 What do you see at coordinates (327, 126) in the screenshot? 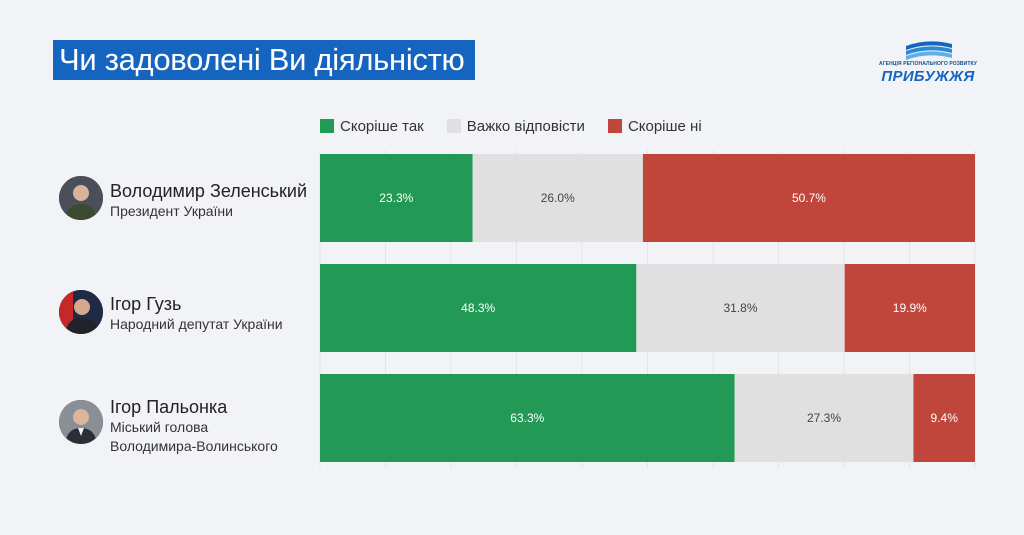
I see `legend-swatch-positive` at bounding box center [327, 126].